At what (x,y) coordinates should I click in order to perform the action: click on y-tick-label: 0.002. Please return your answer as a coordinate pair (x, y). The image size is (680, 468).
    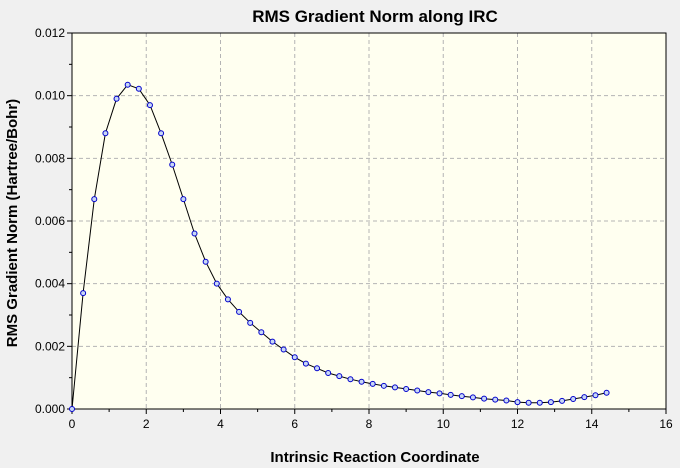
    Looking at the image, I should click on (50, 346).